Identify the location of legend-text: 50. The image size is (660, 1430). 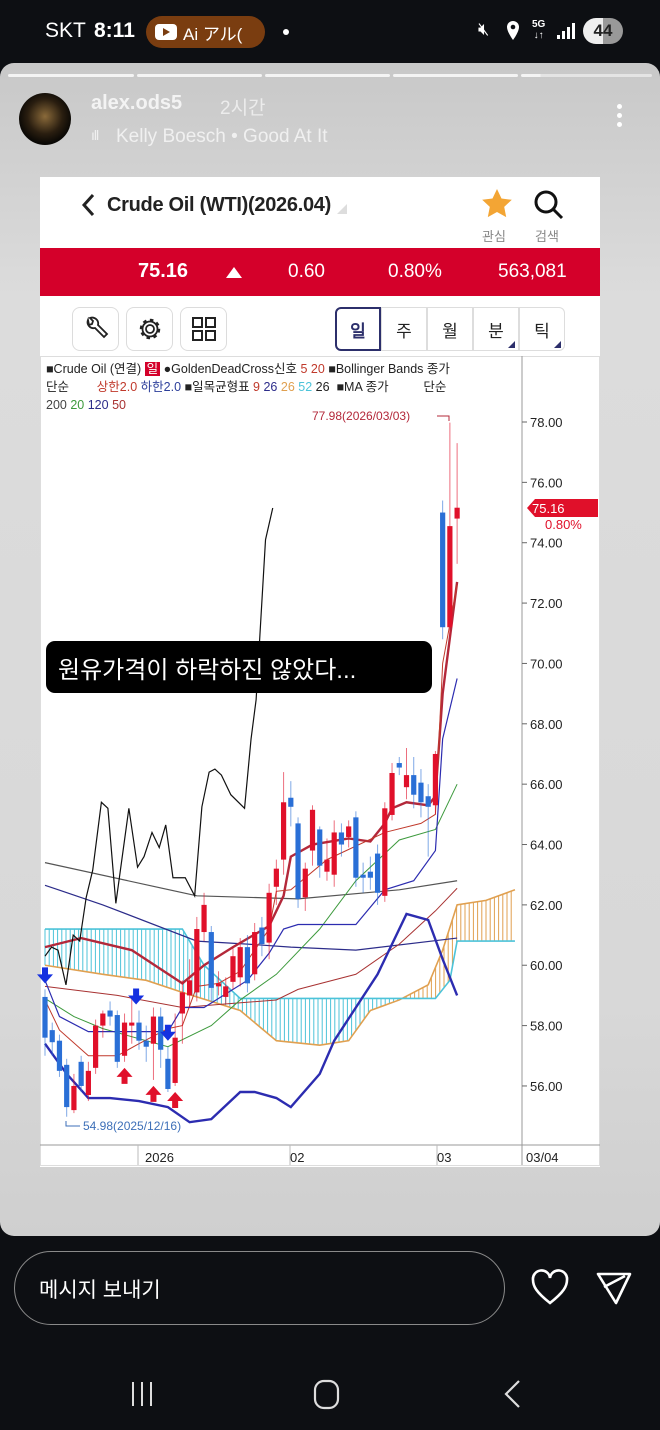
(119, 405).